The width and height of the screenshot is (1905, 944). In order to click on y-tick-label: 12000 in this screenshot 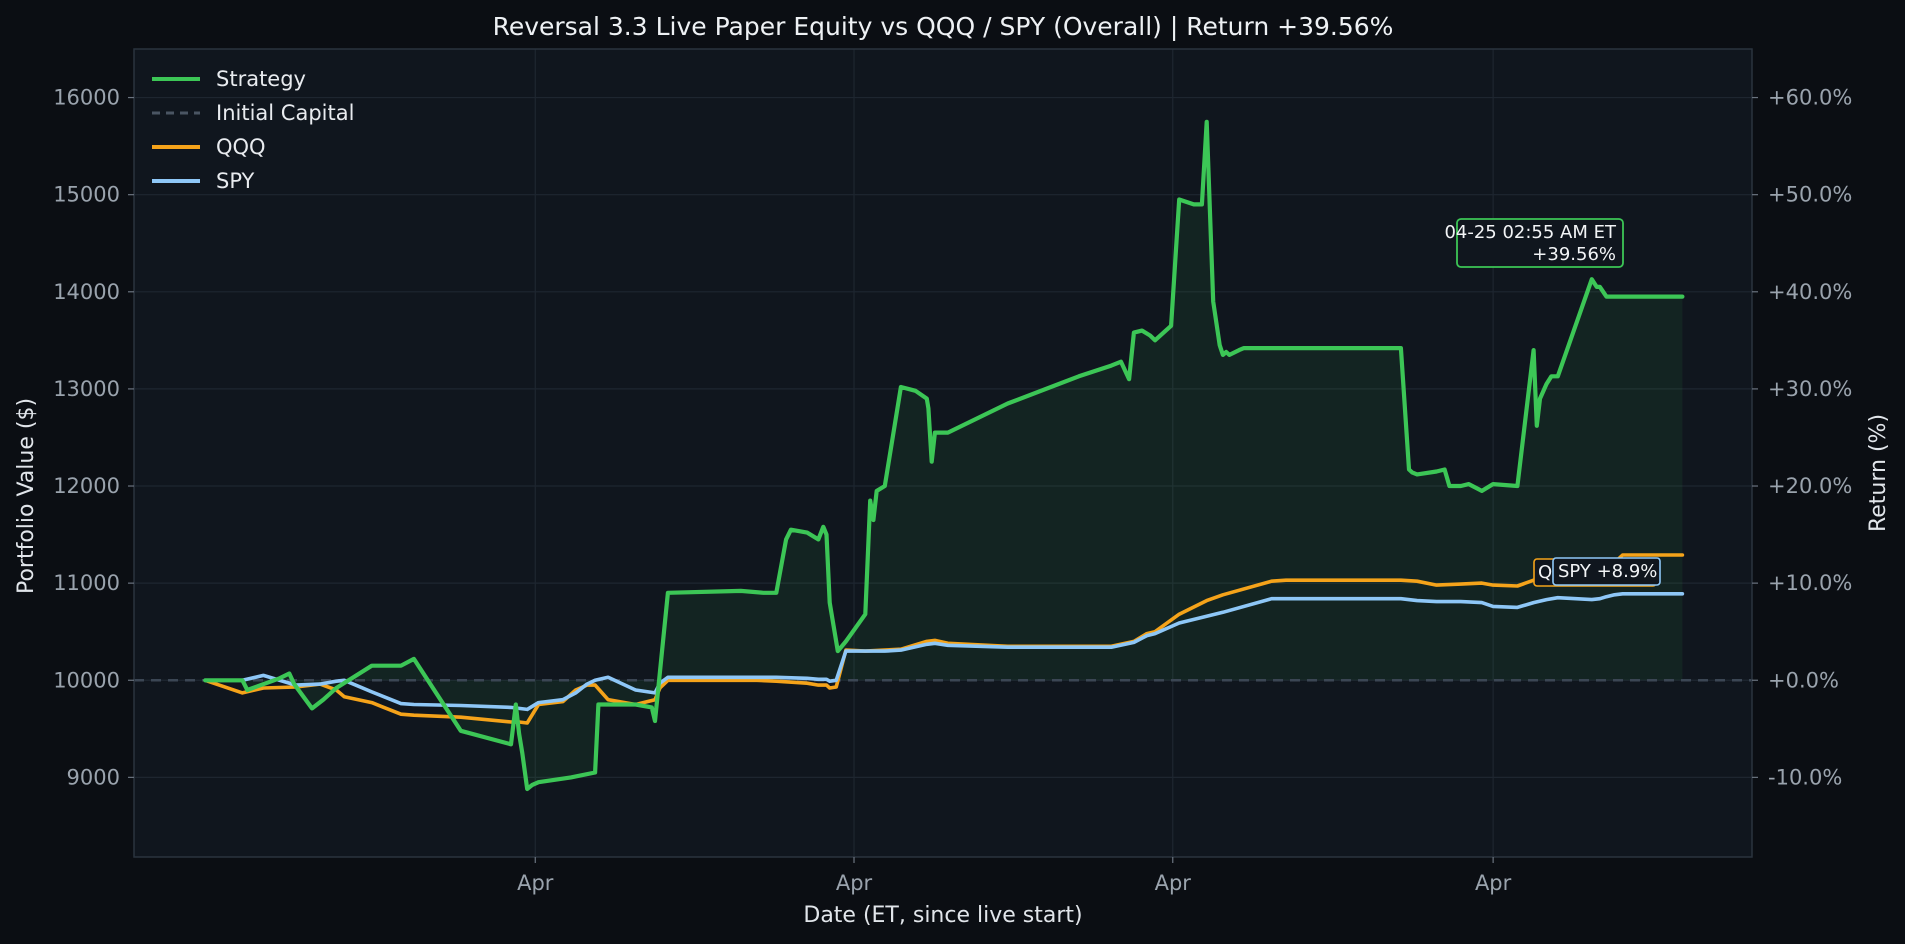, I will do `click(86, 486)`.